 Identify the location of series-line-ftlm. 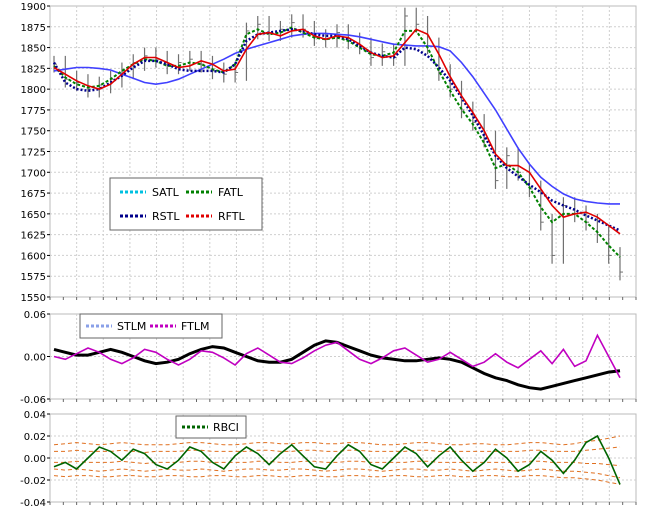
(337, 356).